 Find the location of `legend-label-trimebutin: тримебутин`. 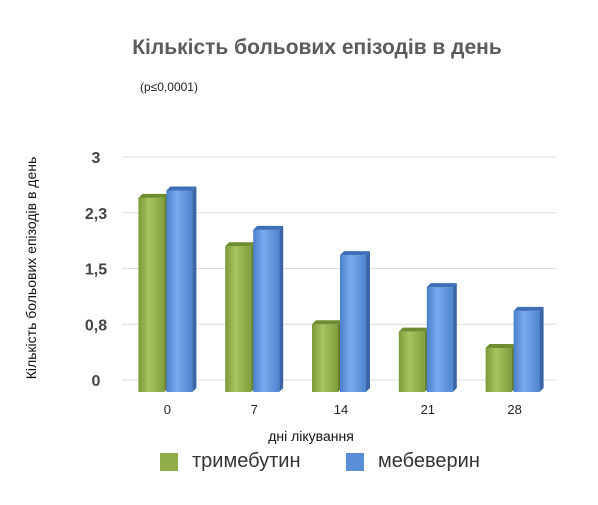

legend-label-trimebutin: тримебутин is located at coordinates (246, 461).